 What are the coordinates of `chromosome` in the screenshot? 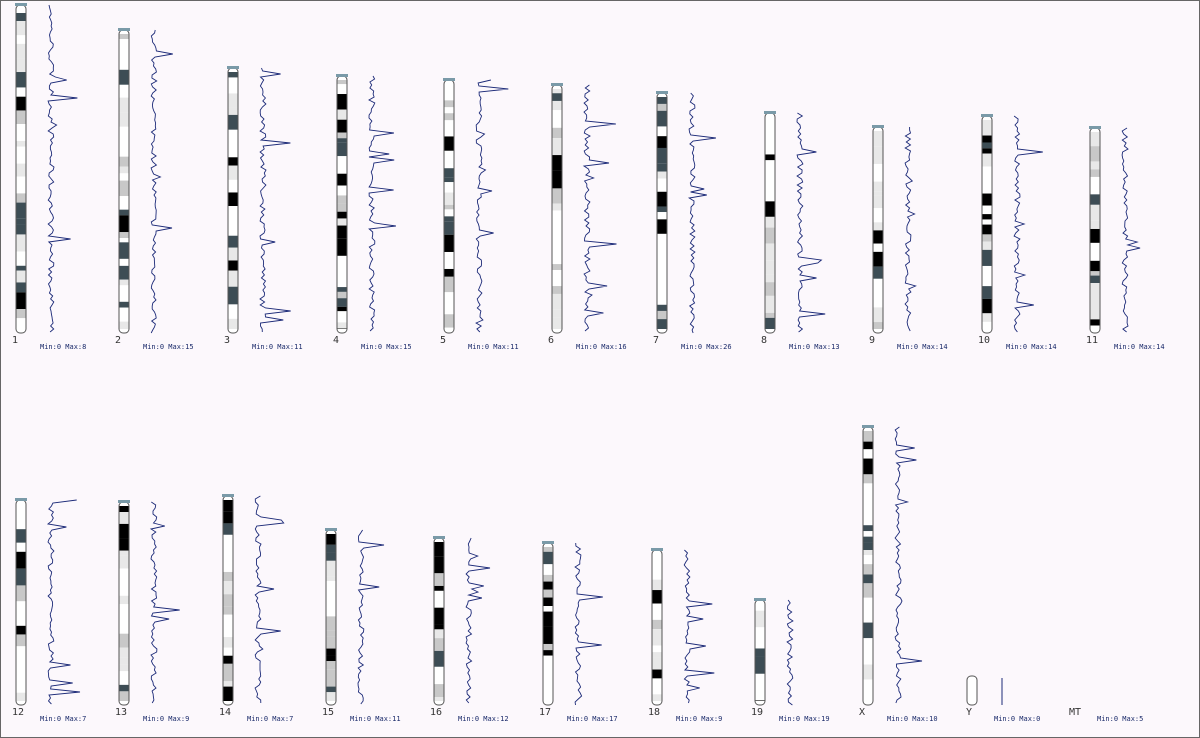 It's located at (972, 690).